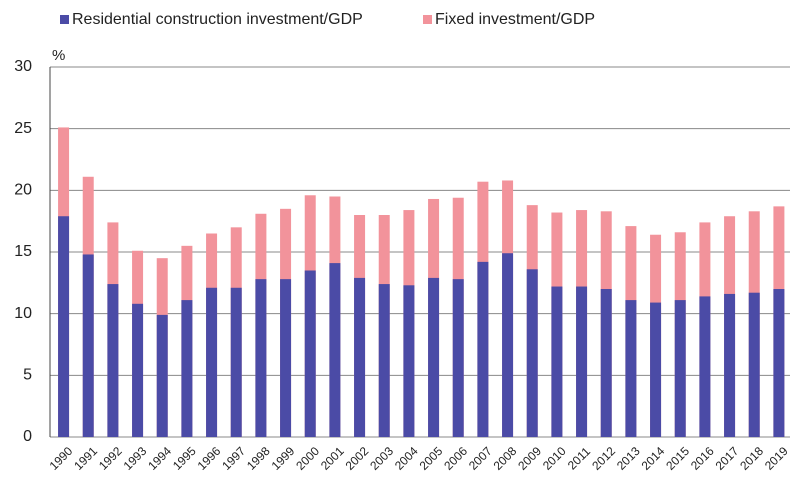 The image size is (790, 480). What do you see at coordinates (455, 458) in the screenshot?
I see `x-tick-label: 2006` at bounding box center [455, 458].